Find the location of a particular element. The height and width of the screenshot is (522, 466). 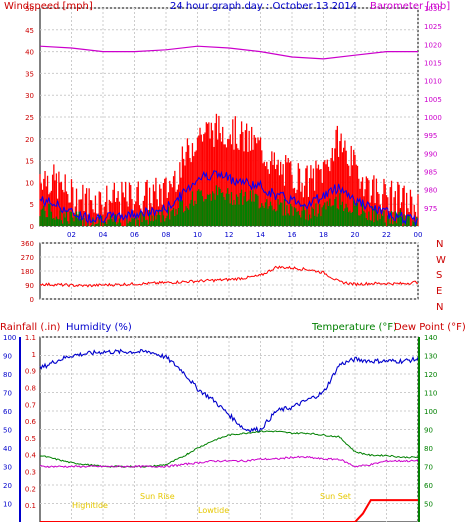

time-tick-label: 14 is located at coordinates (260, 235).